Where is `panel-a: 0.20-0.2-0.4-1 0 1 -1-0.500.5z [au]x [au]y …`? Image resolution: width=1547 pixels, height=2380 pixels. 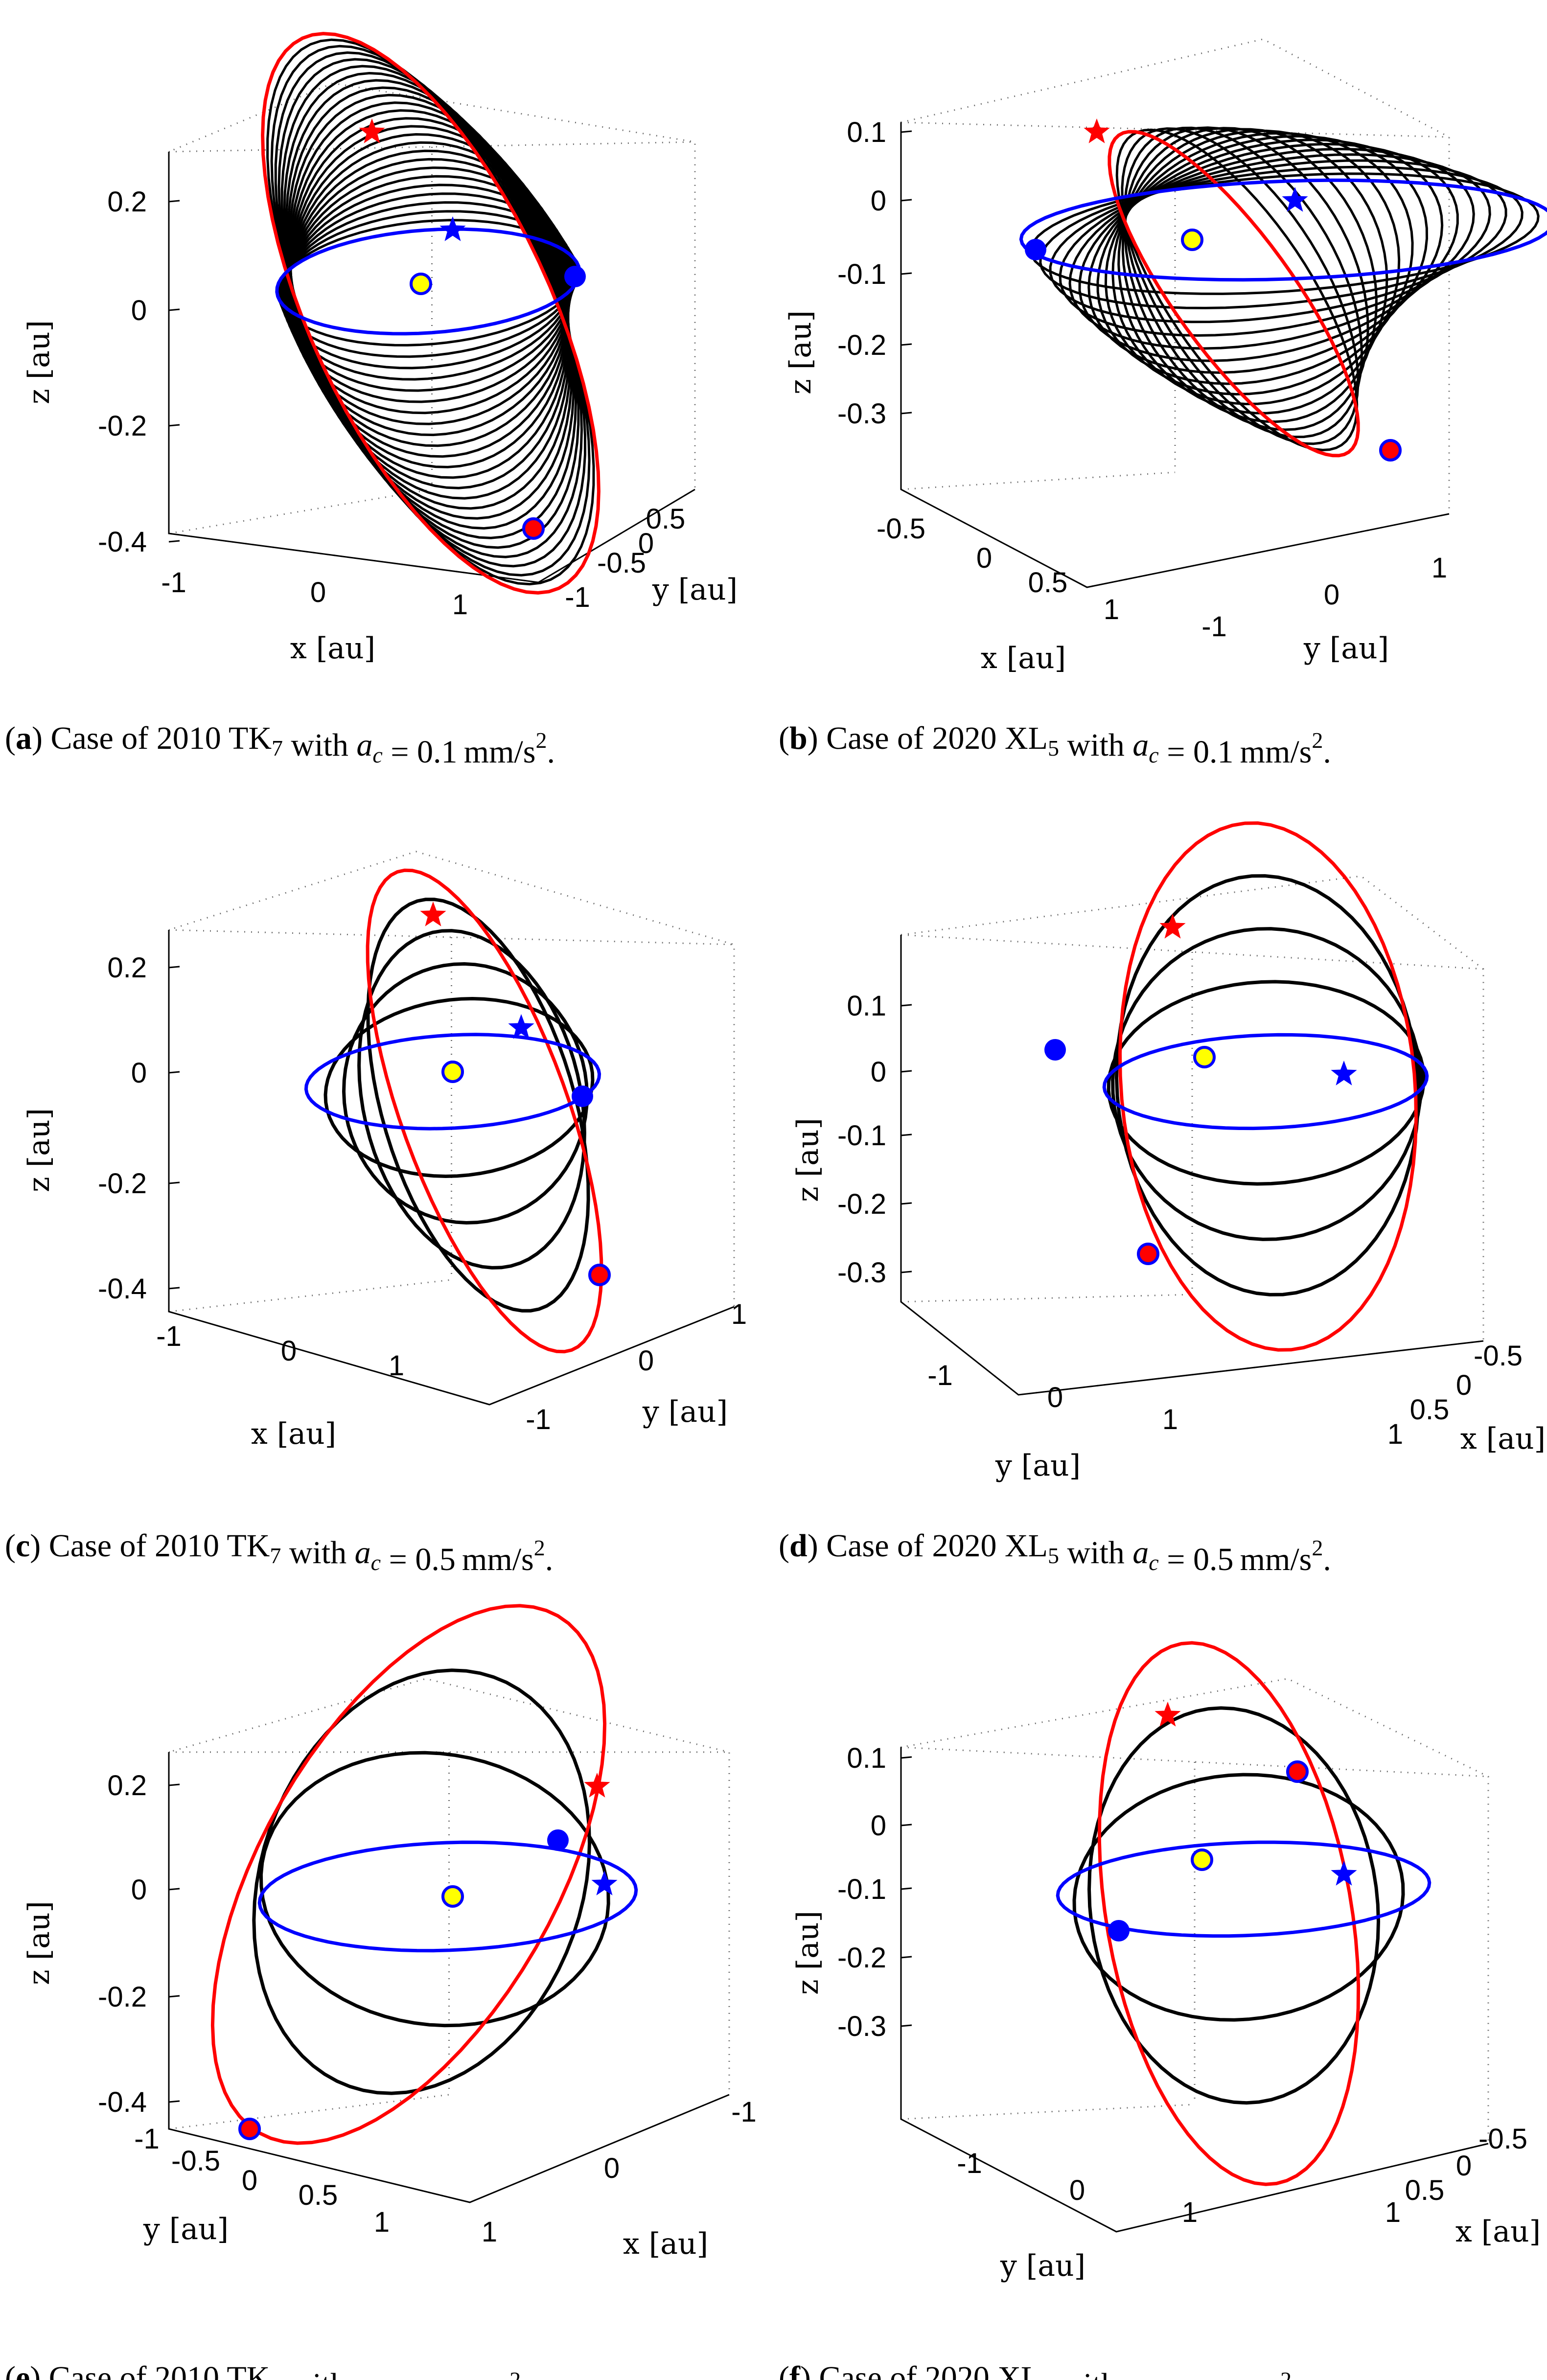
panel-a: 0.20-0.2-0.4-1 0 1 -1-0.500.5z [au]x [au]y … is located at coordinates (371, 401).